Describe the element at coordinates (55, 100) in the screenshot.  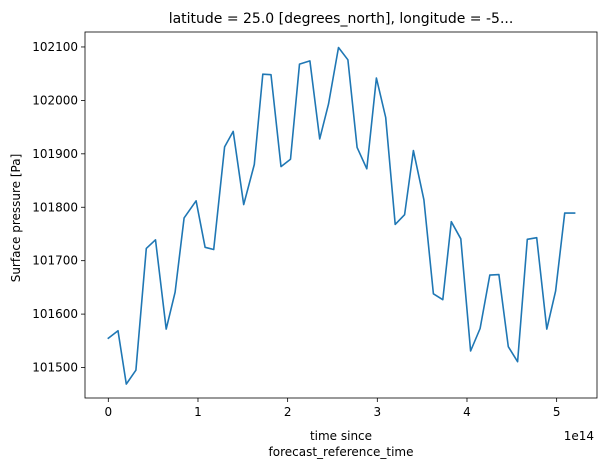
I see `y-tick-label: 102000` at that location.